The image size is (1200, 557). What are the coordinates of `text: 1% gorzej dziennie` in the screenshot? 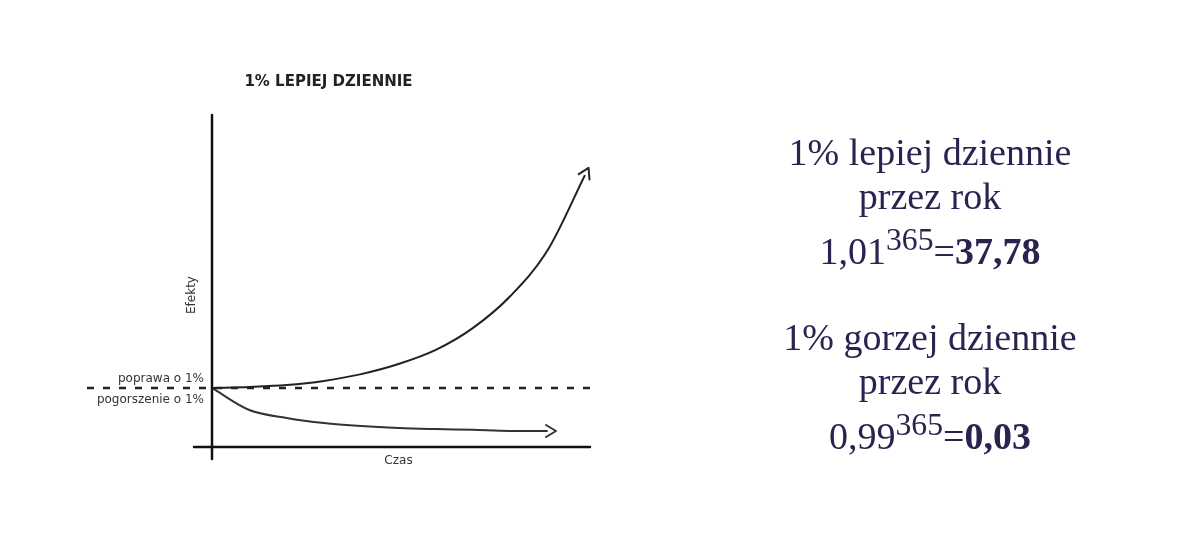 It's located at (930, 336).